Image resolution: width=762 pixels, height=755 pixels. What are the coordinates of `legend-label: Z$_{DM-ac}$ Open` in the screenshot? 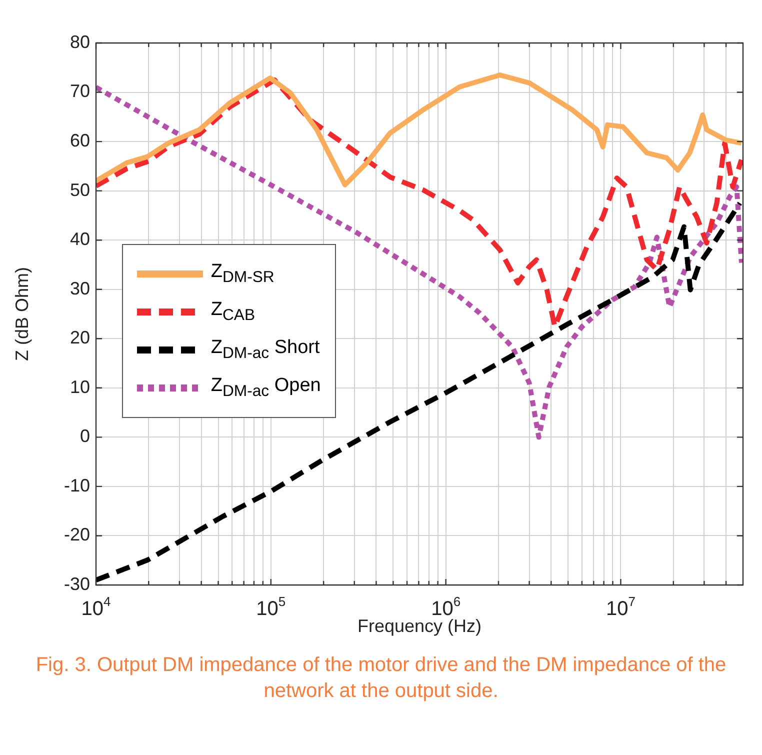 It's located at (265, 387).